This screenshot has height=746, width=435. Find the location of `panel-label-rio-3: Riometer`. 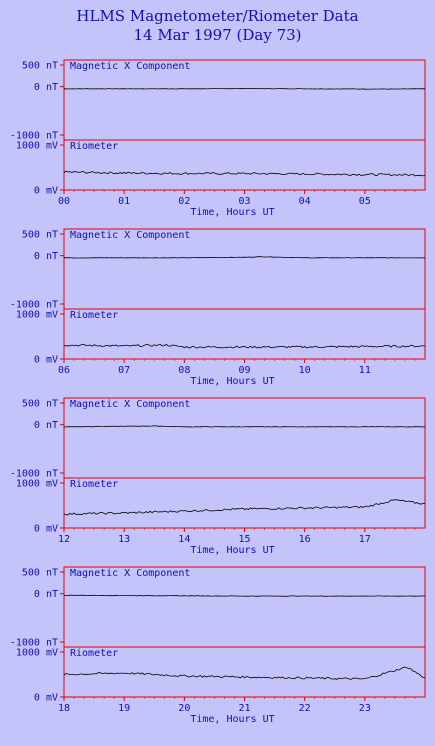

panel-label-rio-3: Riometer is located at coordinates (94, 653).